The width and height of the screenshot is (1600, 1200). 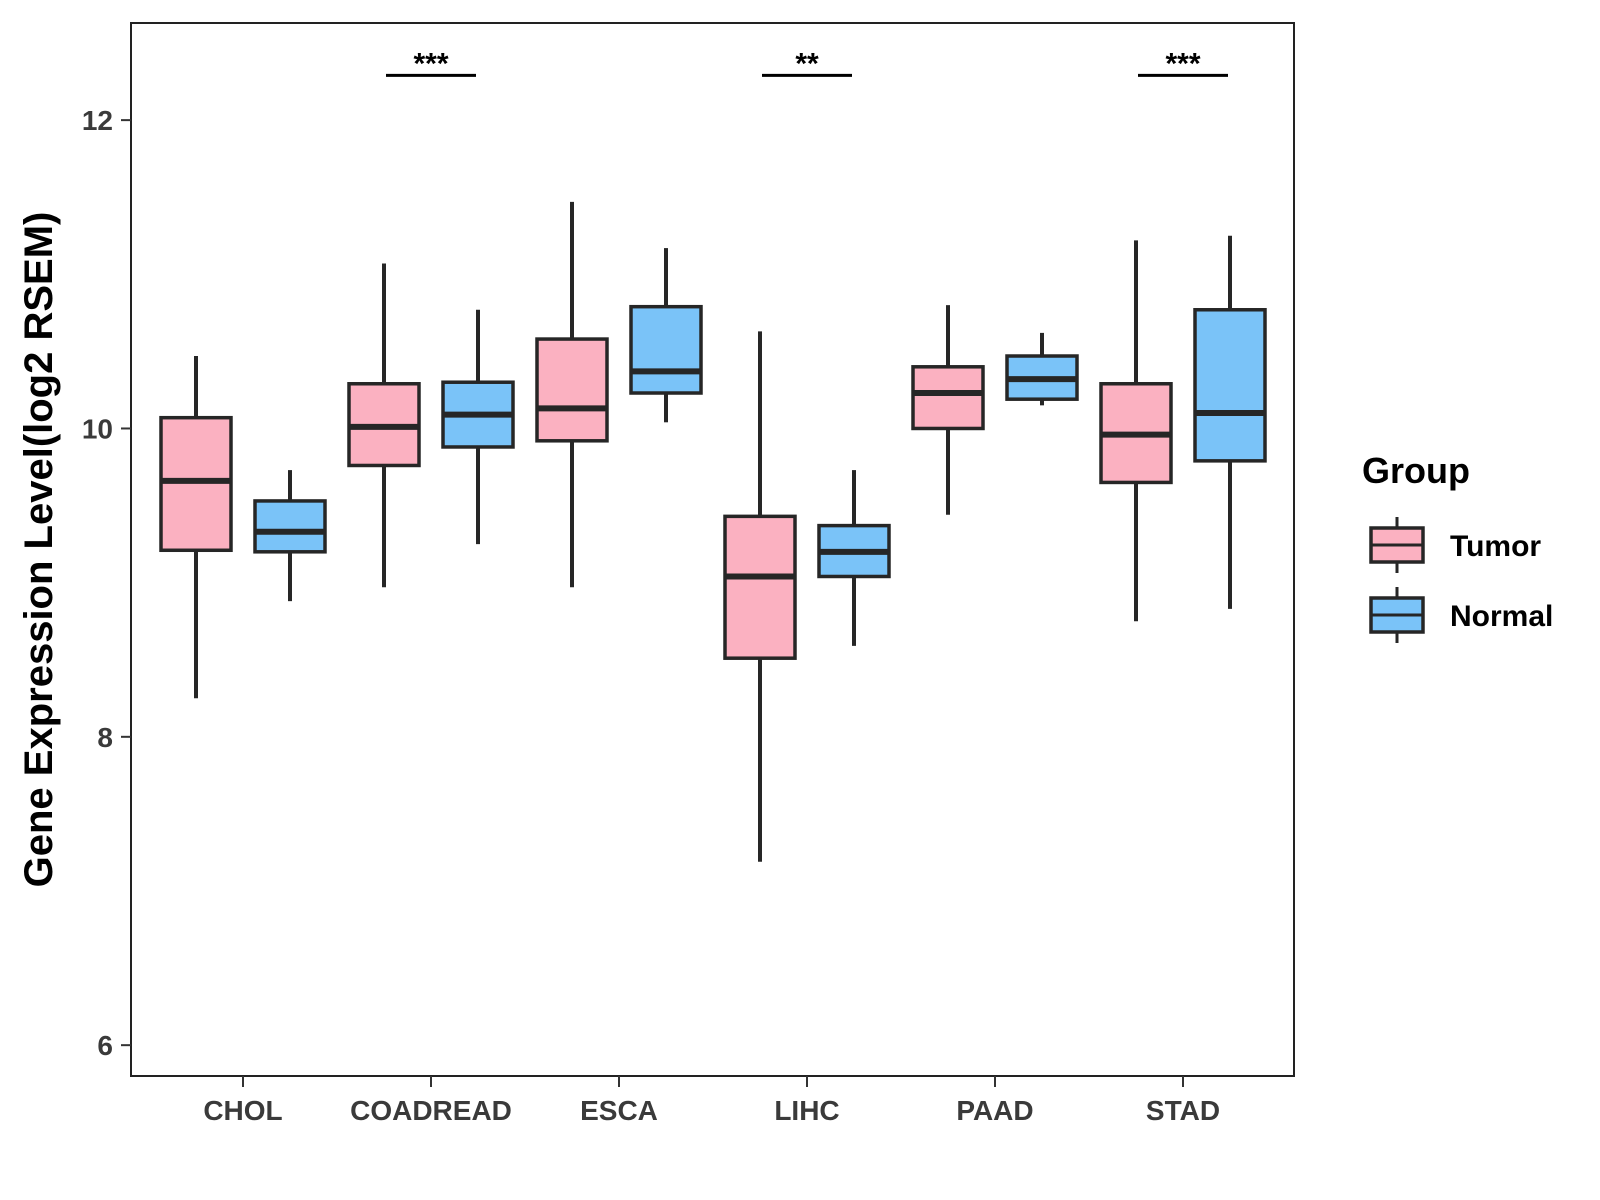 I want to click on x-tick-label: PAAD, so click(x=994, y=1110).